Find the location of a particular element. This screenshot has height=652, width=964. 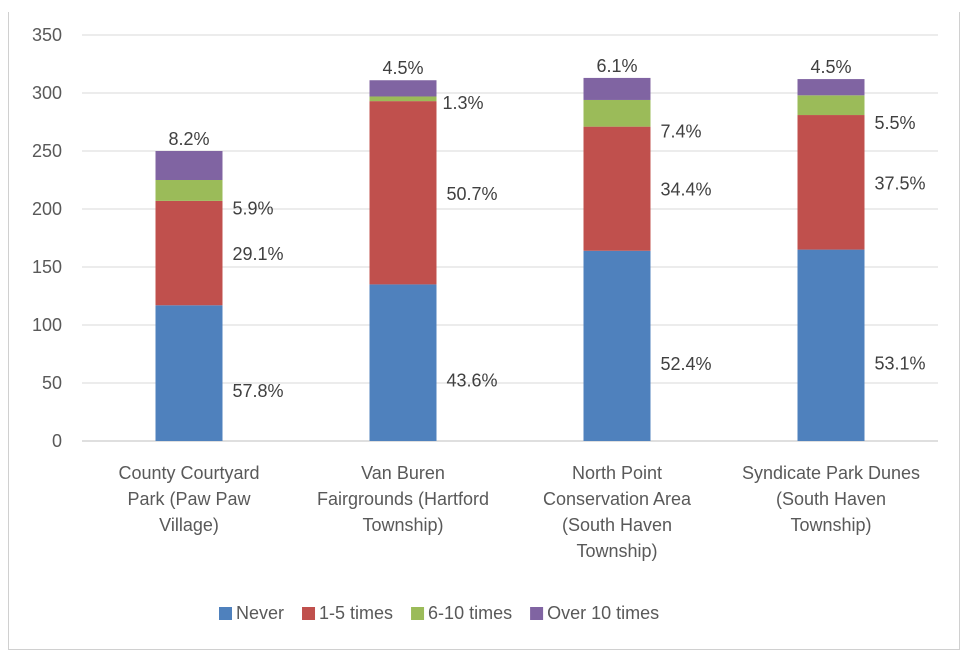

data-label: 1.3% is located at coordinates (463, 103).